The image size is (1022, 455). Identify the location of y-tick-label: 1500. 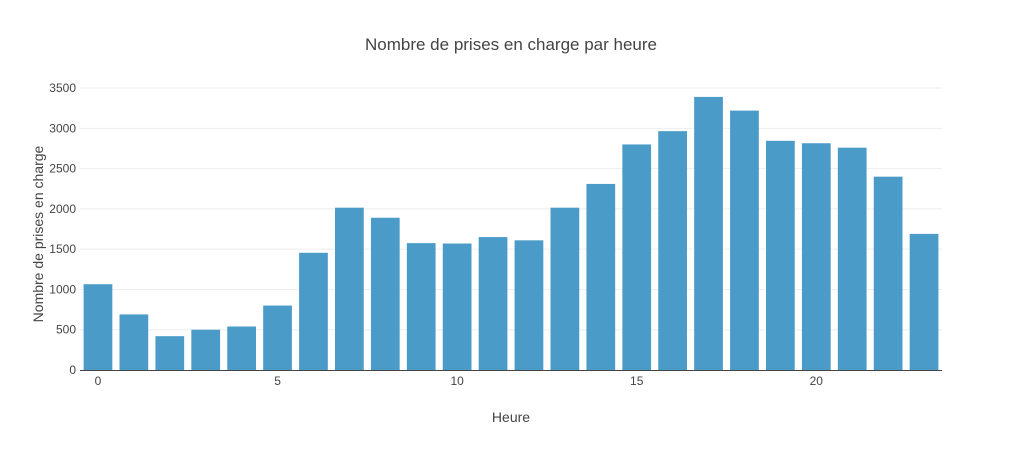
(62, 249).